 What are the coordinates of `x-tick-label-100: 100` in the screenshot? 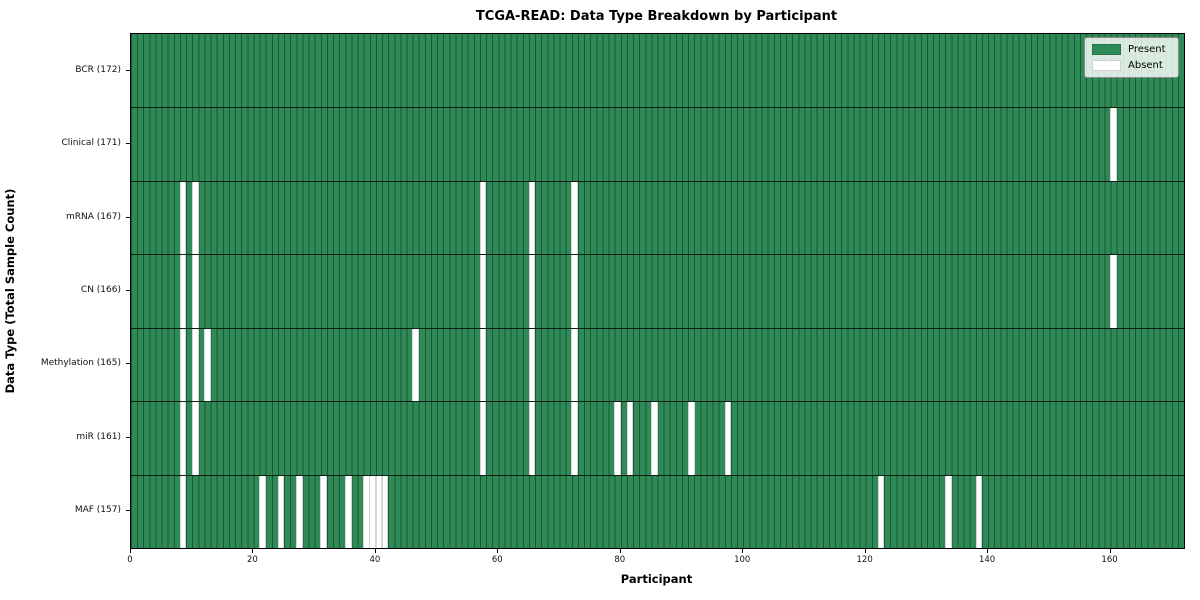 It's located at (742, 560).